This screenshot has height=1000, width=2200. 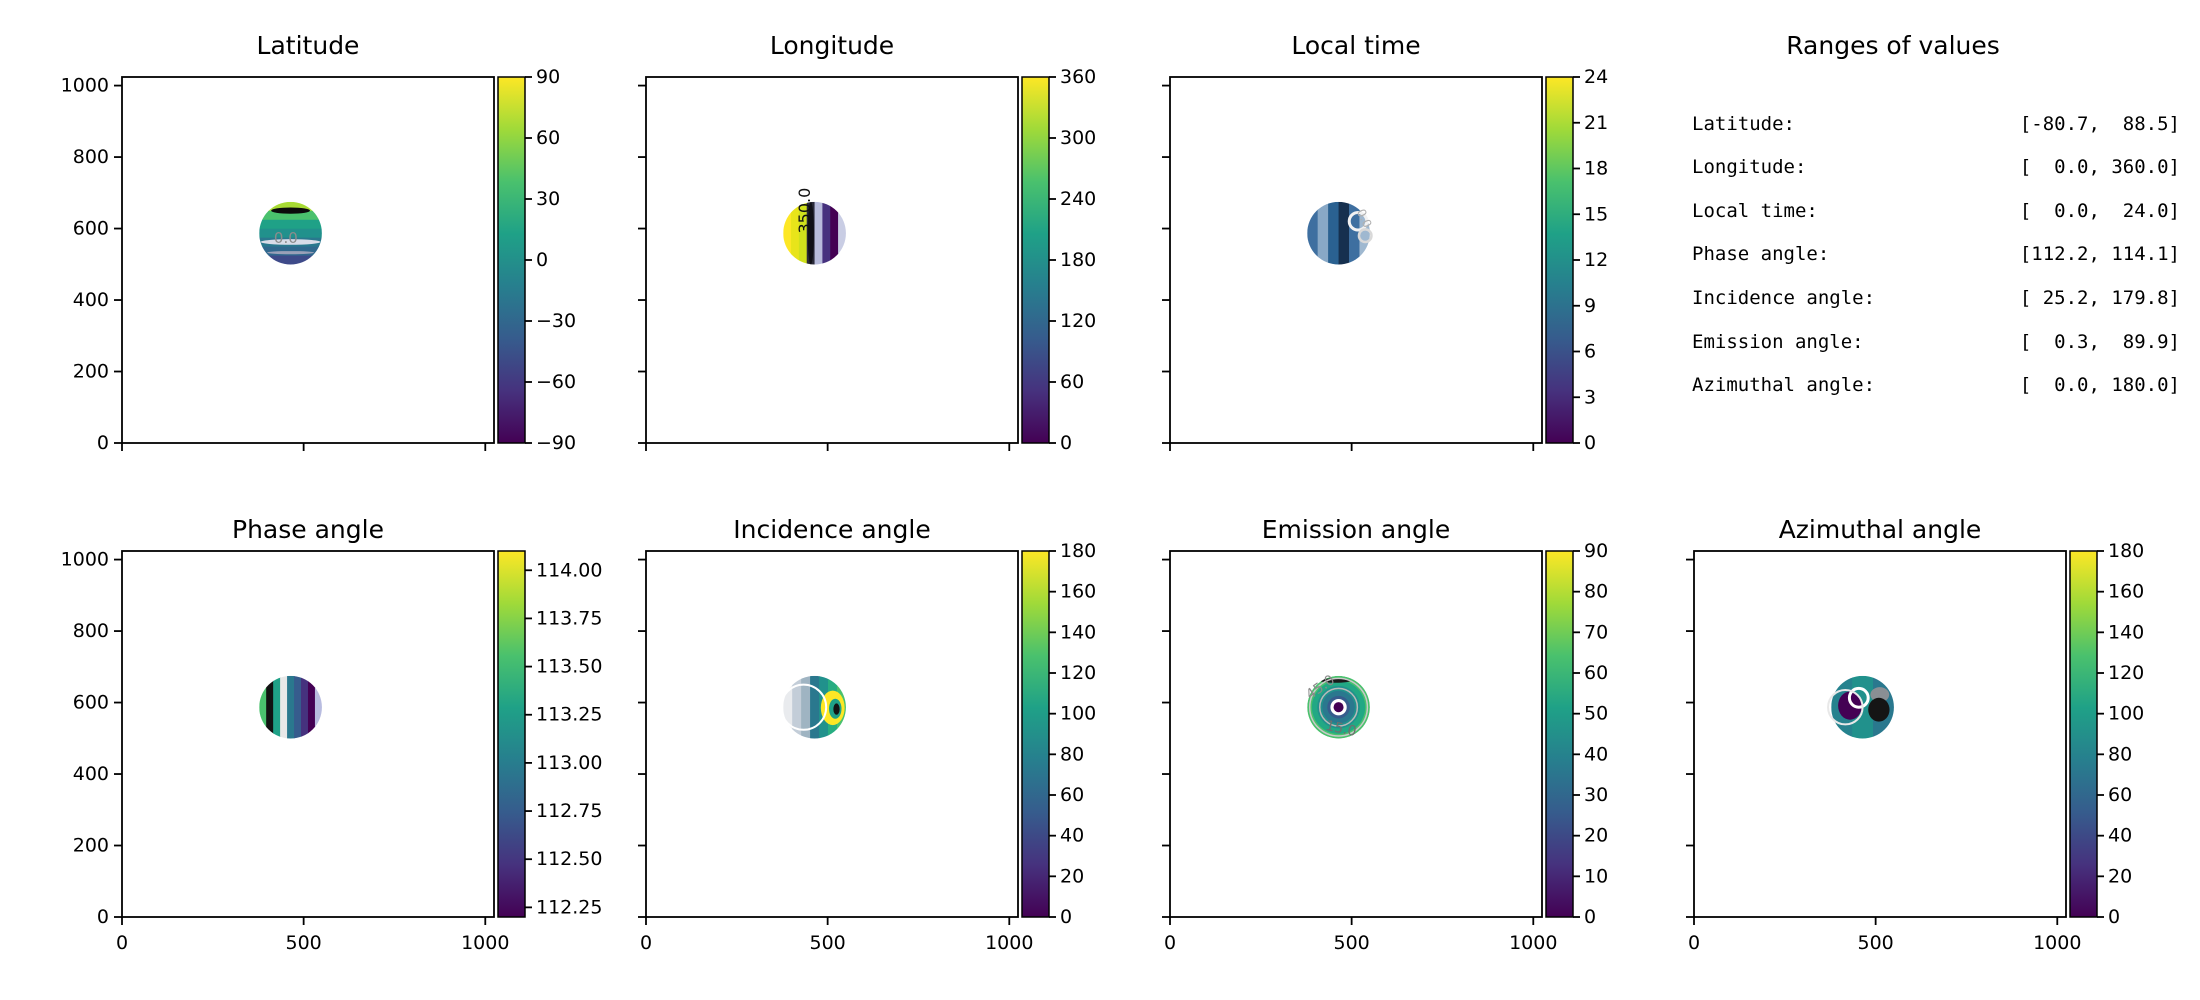 I want to click on colorbar-tick-label: 3, so click(x=1590, y=397).